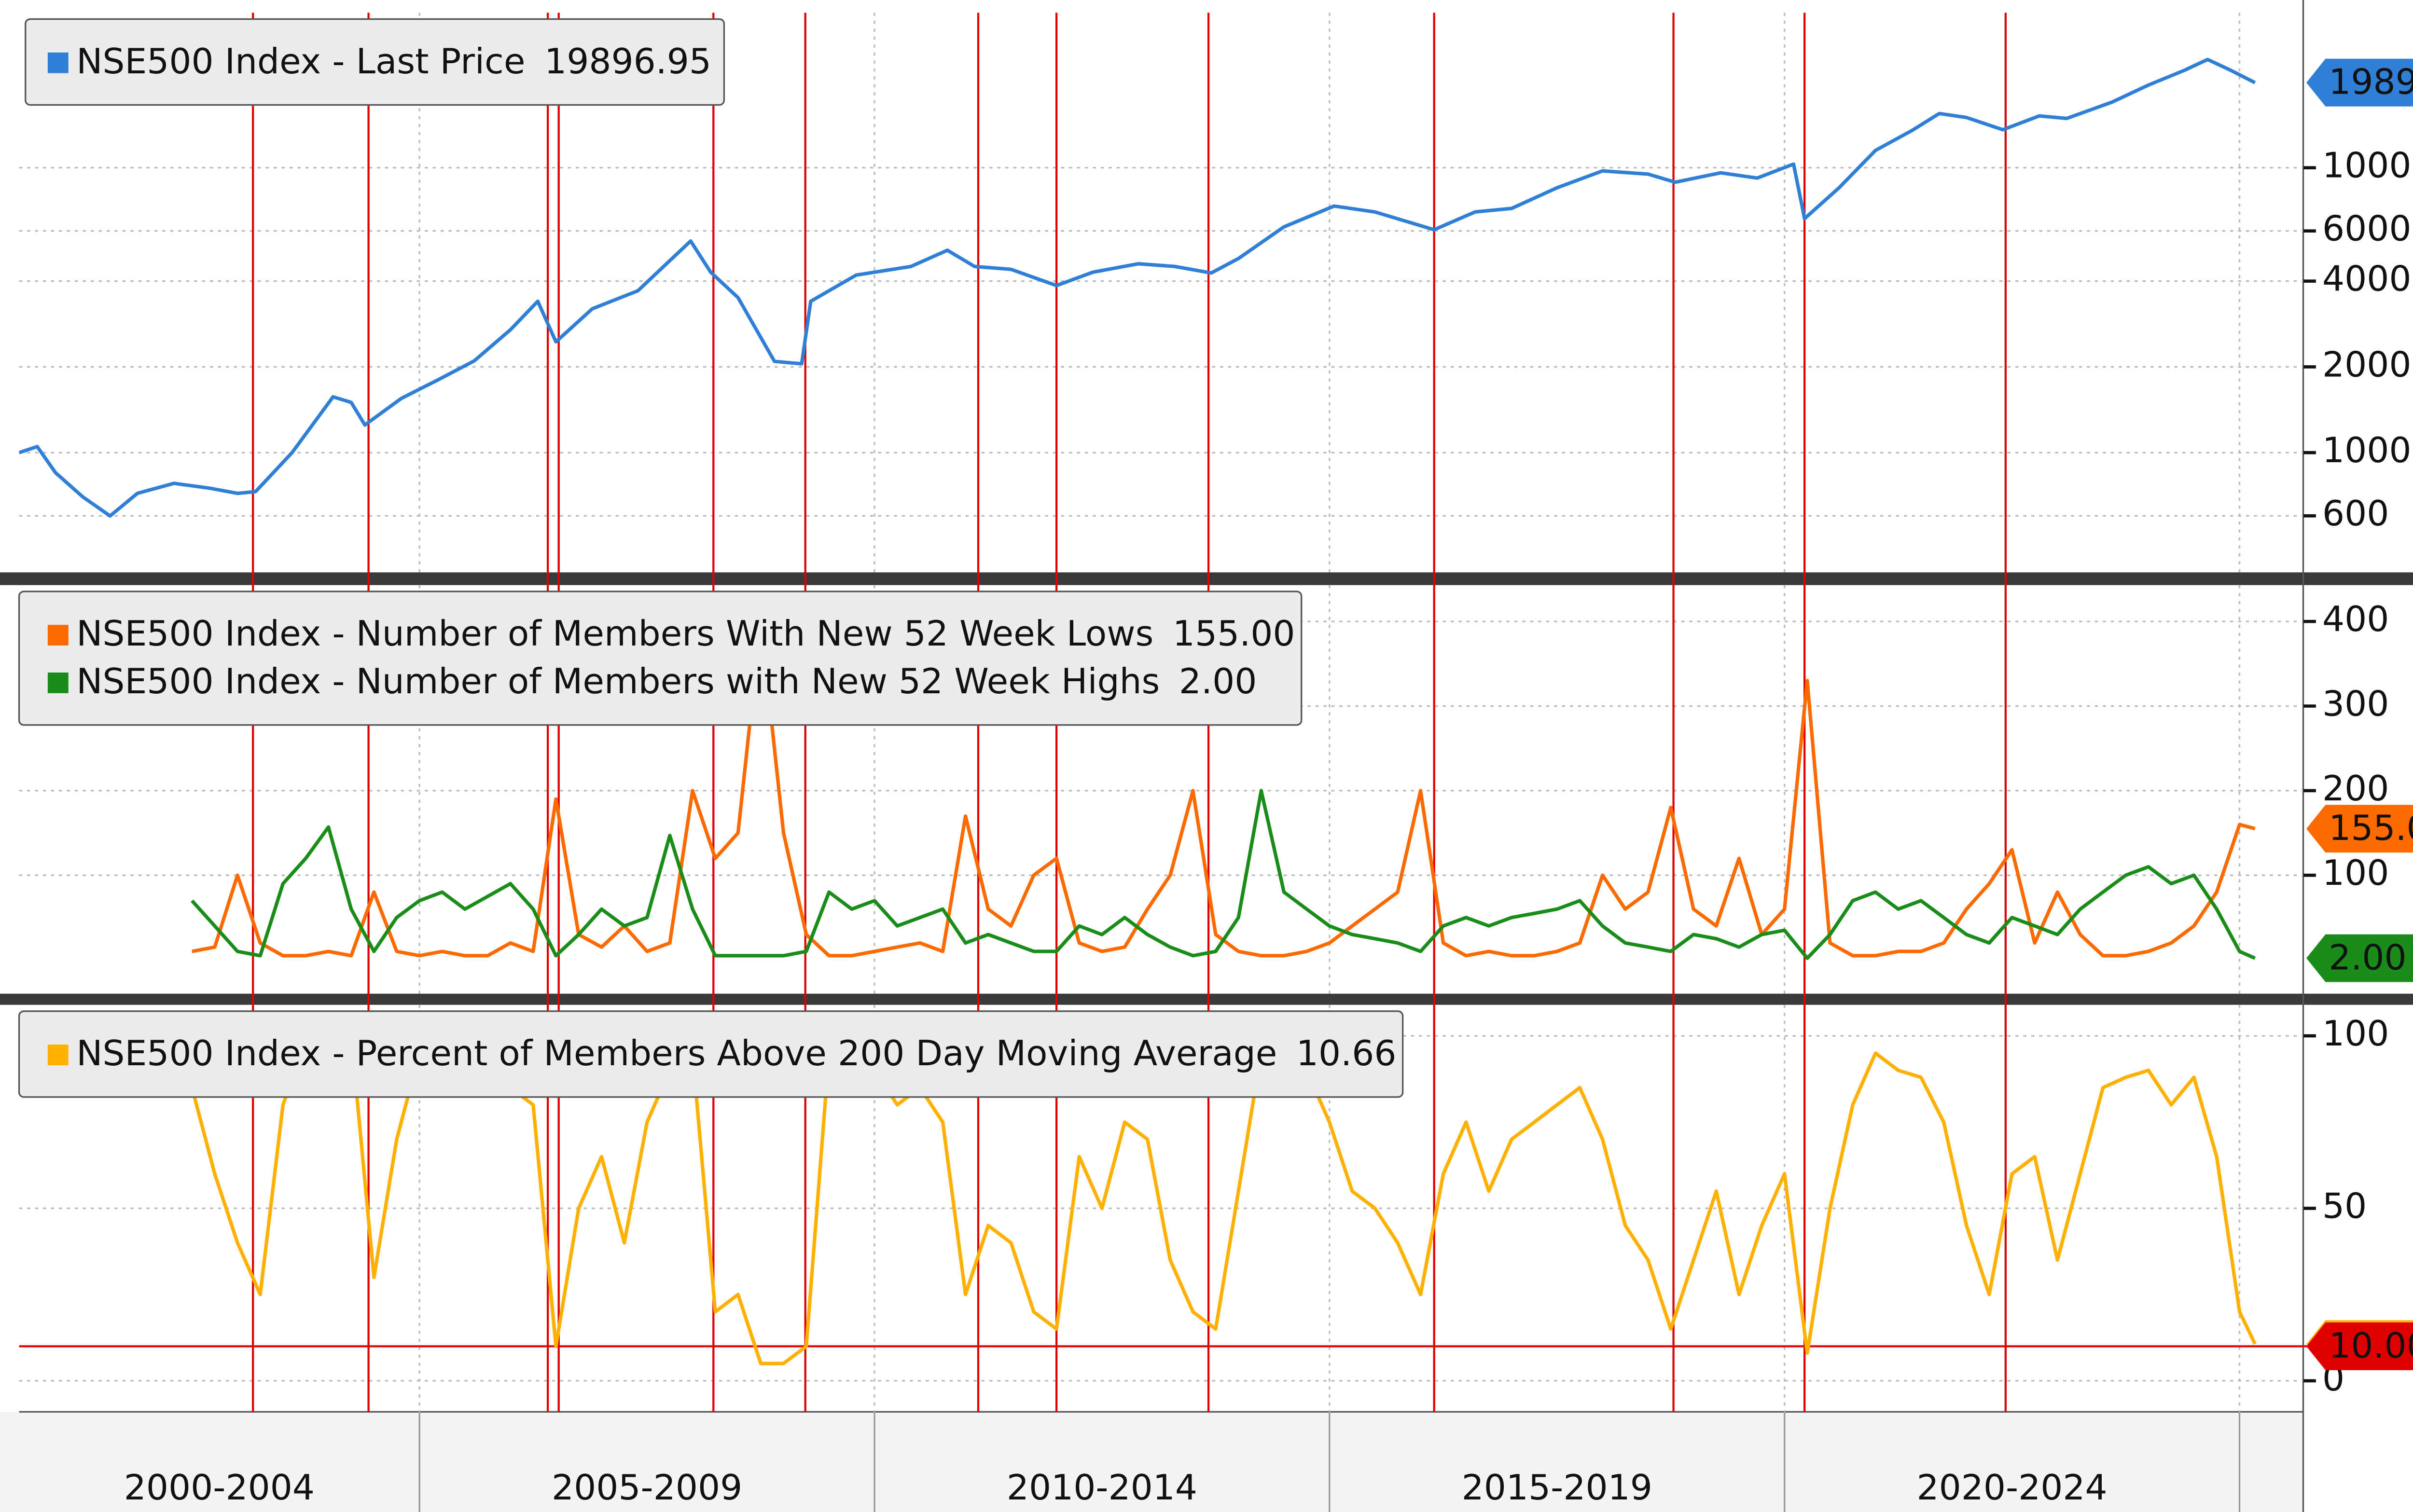 This screenshot has width=2413, height=1512. Describe the element at coordinates (647, 1488) in the screenshot. I see `x-period-label: 2005-2009` at that location.